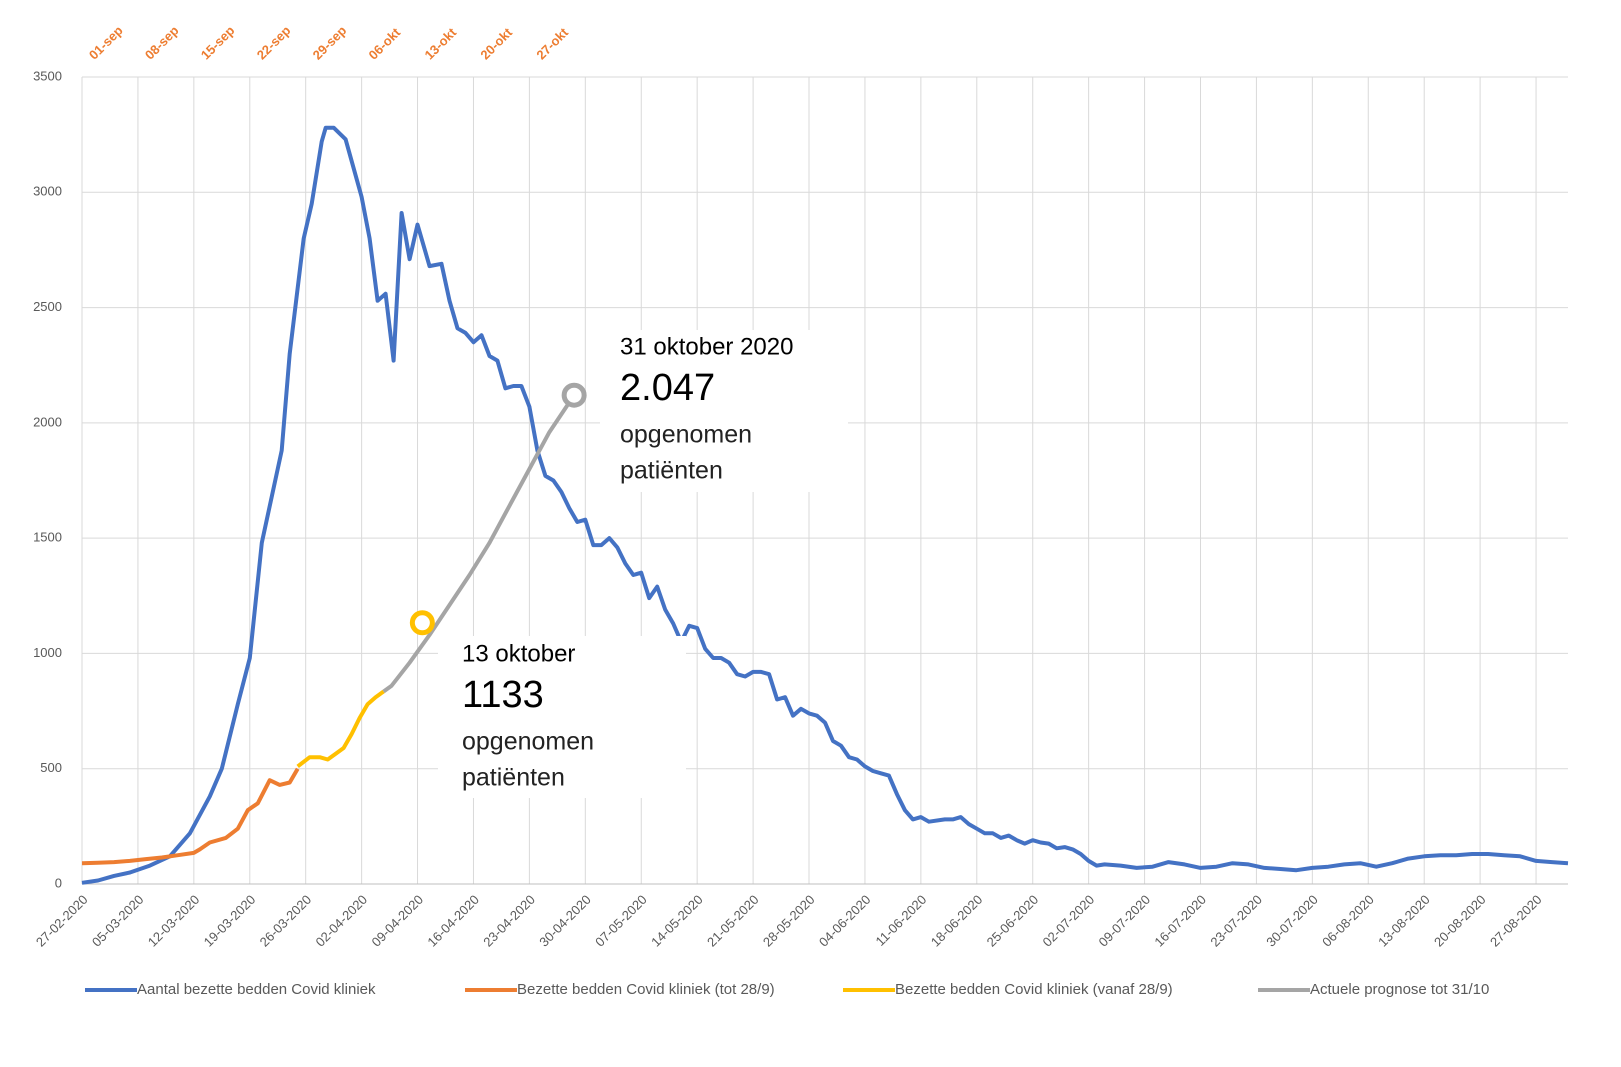  Describe the element at coordinates (218, 43) in the screenshot. I see `x2-tick-label: 15-sep` at that location.